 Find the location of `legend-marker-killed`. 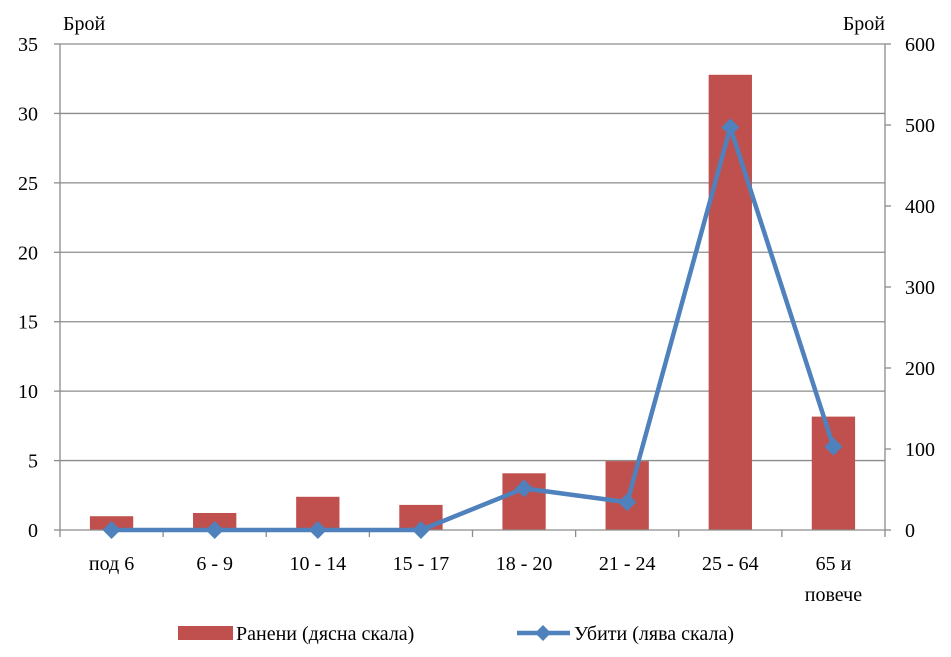

legend-marker-killed is located at coordinates (543, 633).